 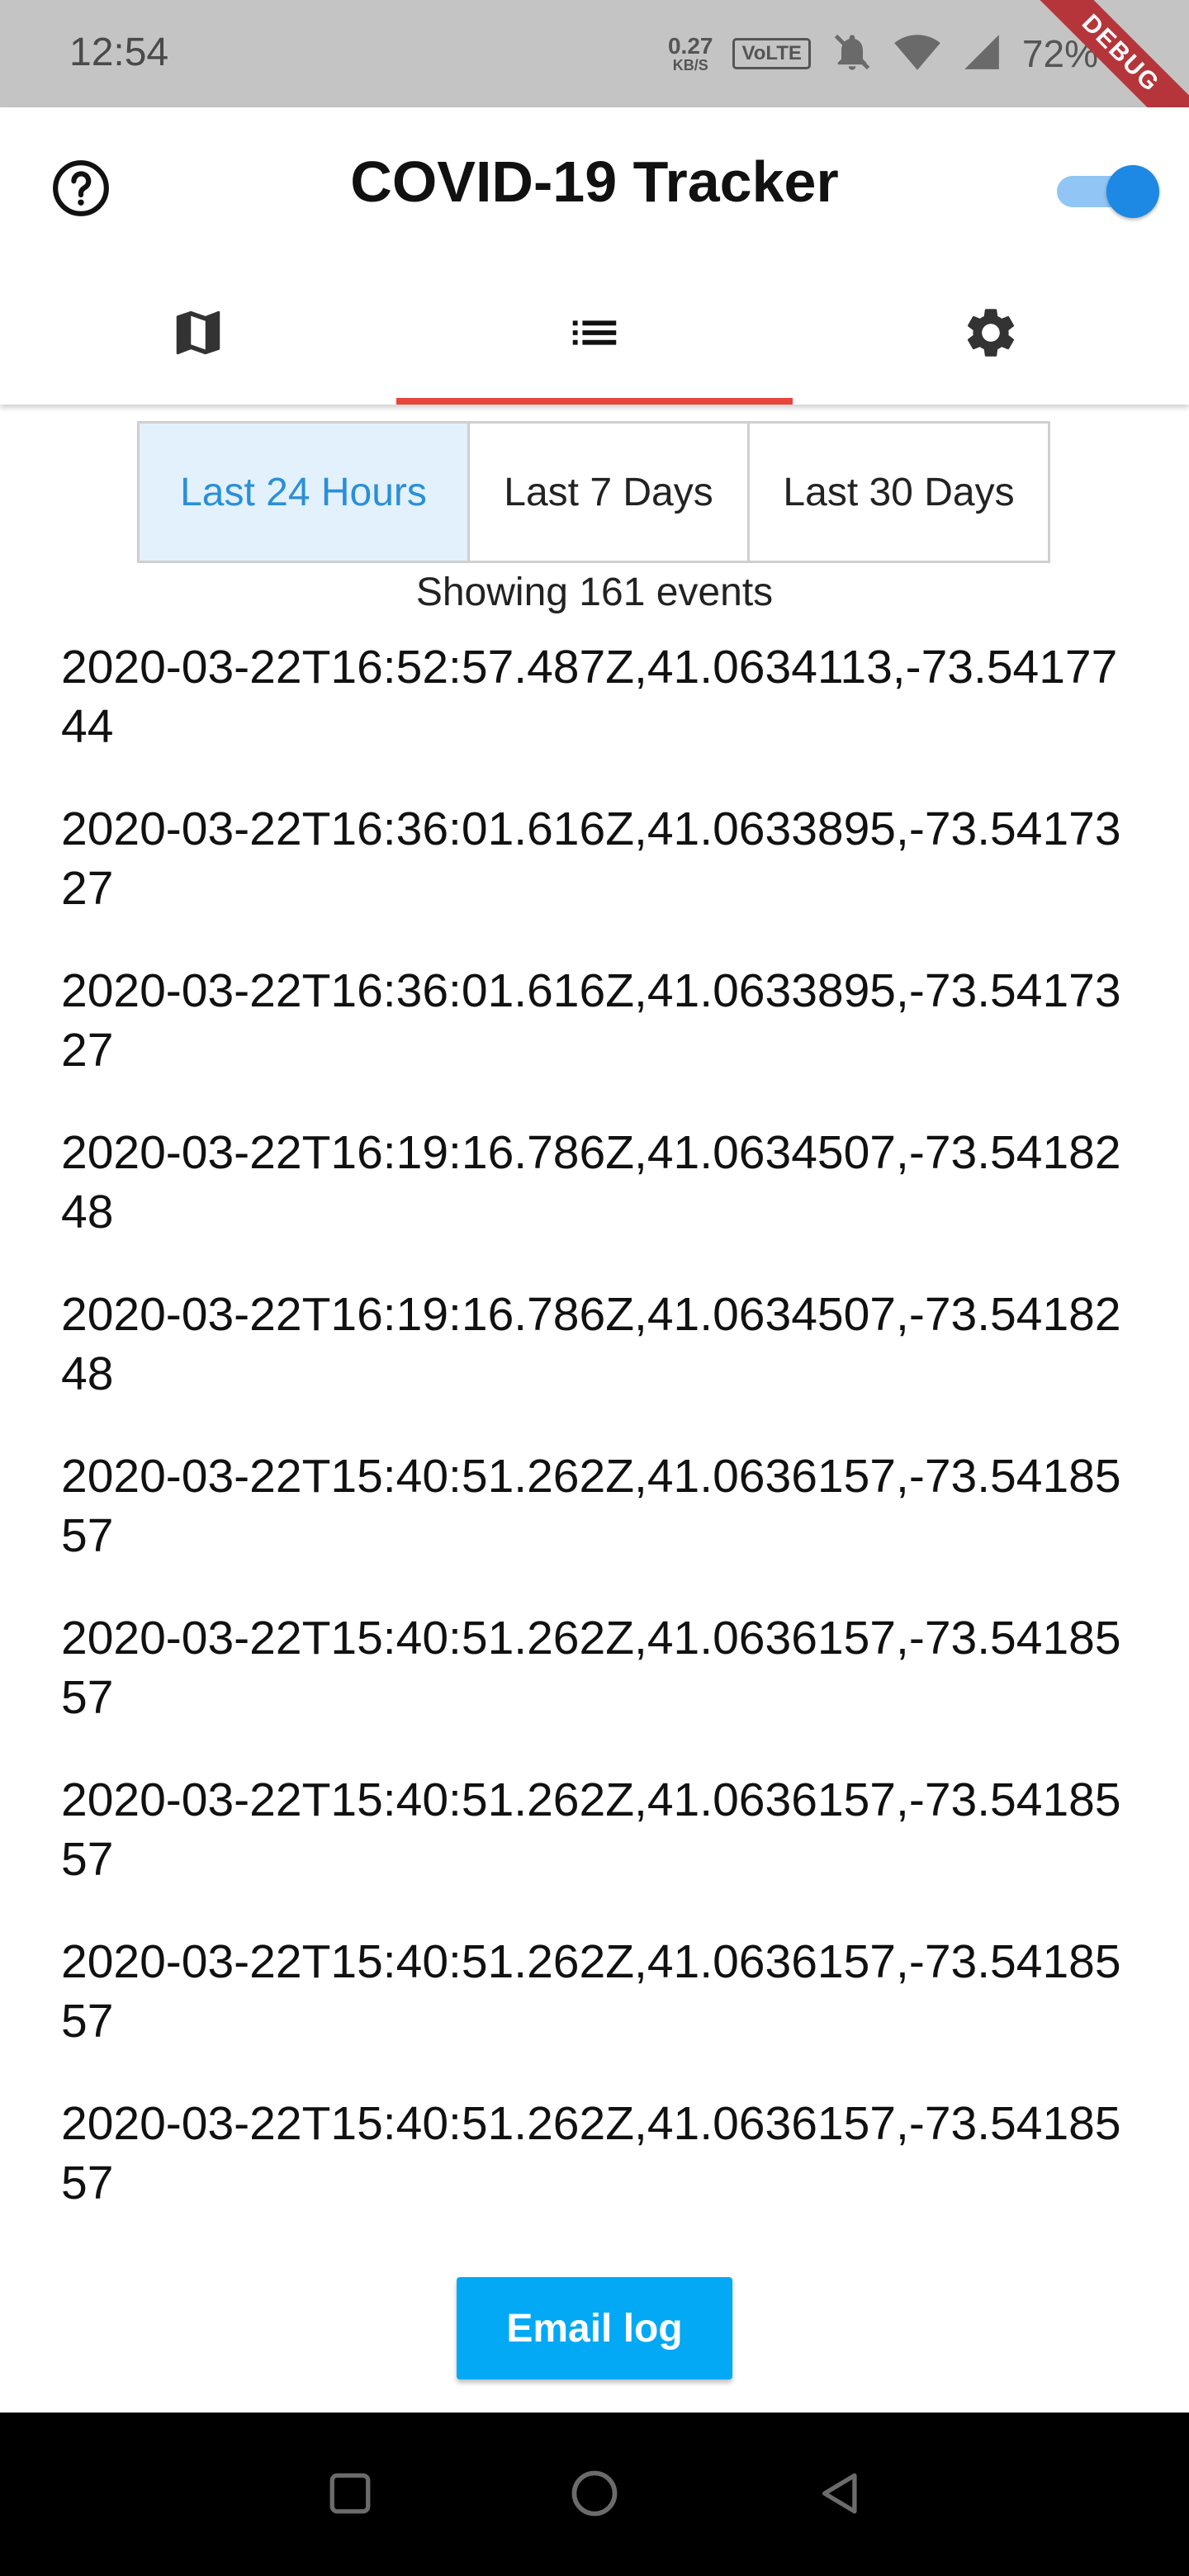 I want to click on recents-square-icon, so click(x=350, y=2495).